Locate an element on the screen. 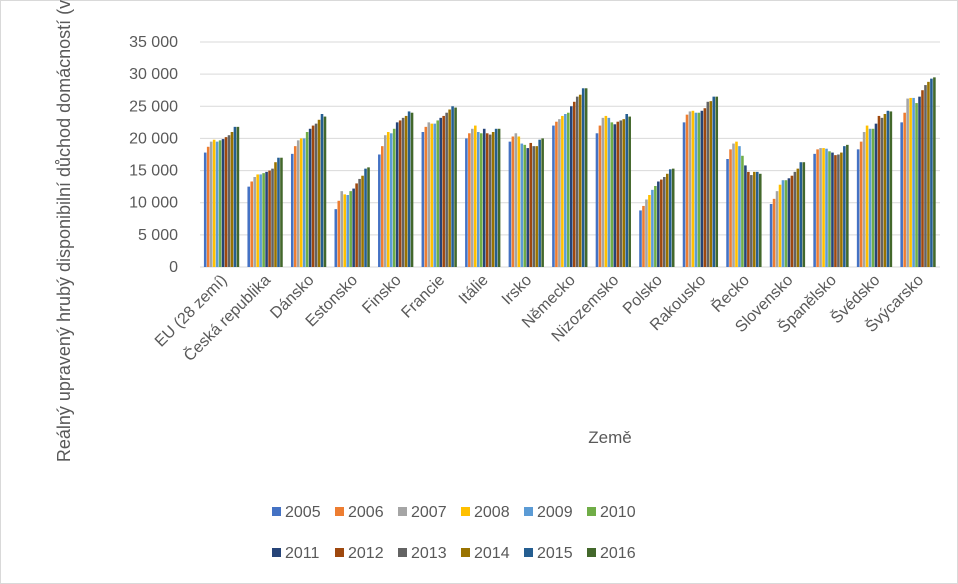 This screenshot has height=584, width=958. legend-label: 2009 is located at coordinates (555, 512).